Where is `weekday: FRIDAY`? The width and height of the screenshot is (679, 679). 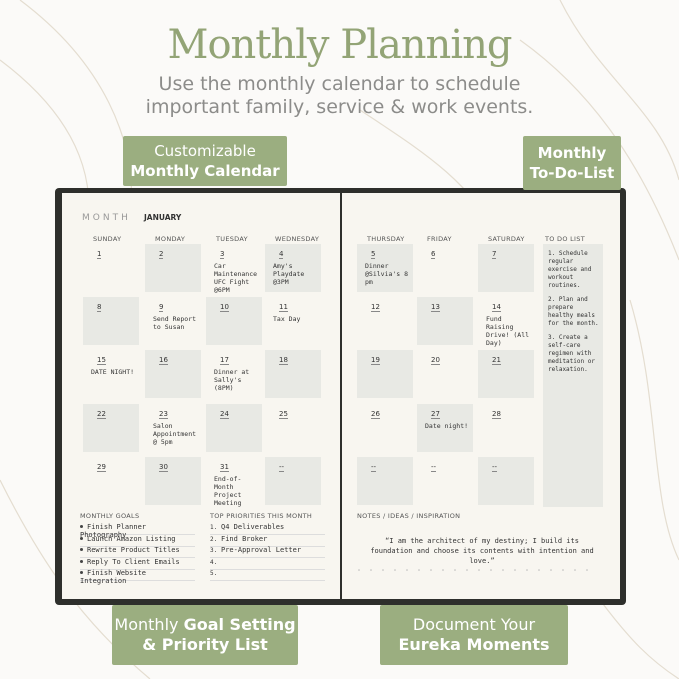 weekday: FRIDAY is located at coordinates (439, 239).